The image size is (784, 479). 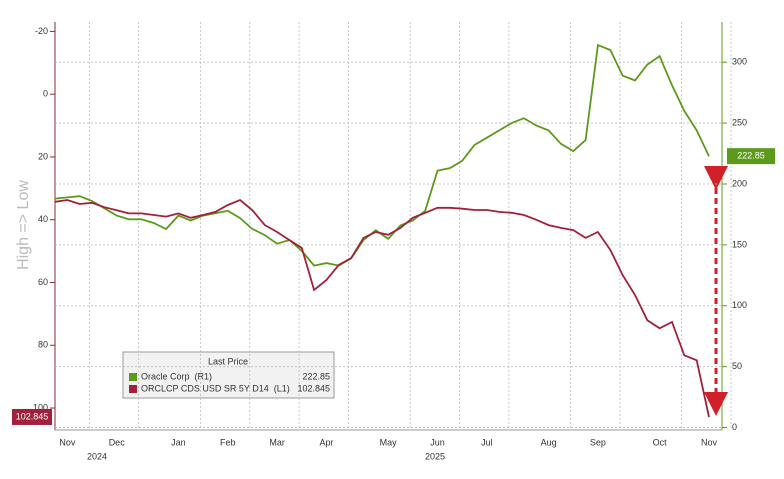 I want to click on x-tick-label: Jan, so click(x=178, y=442).